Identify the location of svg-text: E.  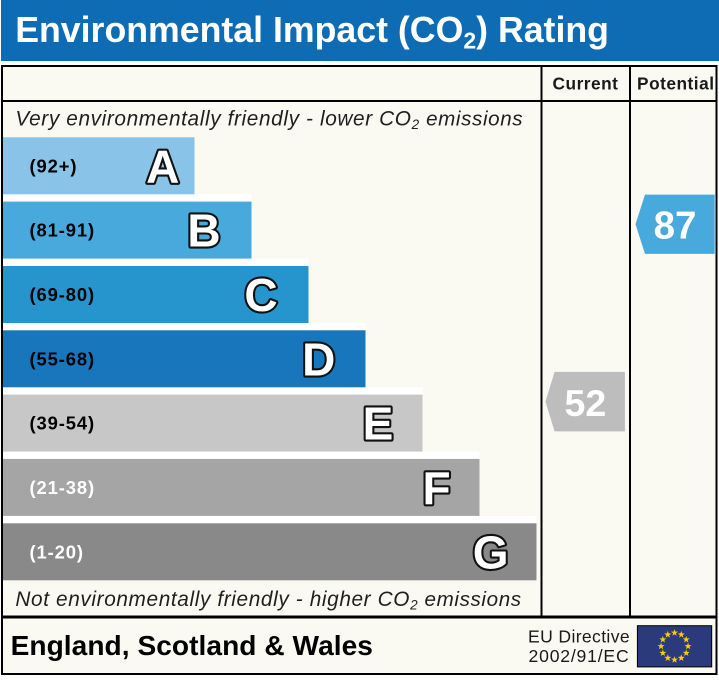
(378, 424).